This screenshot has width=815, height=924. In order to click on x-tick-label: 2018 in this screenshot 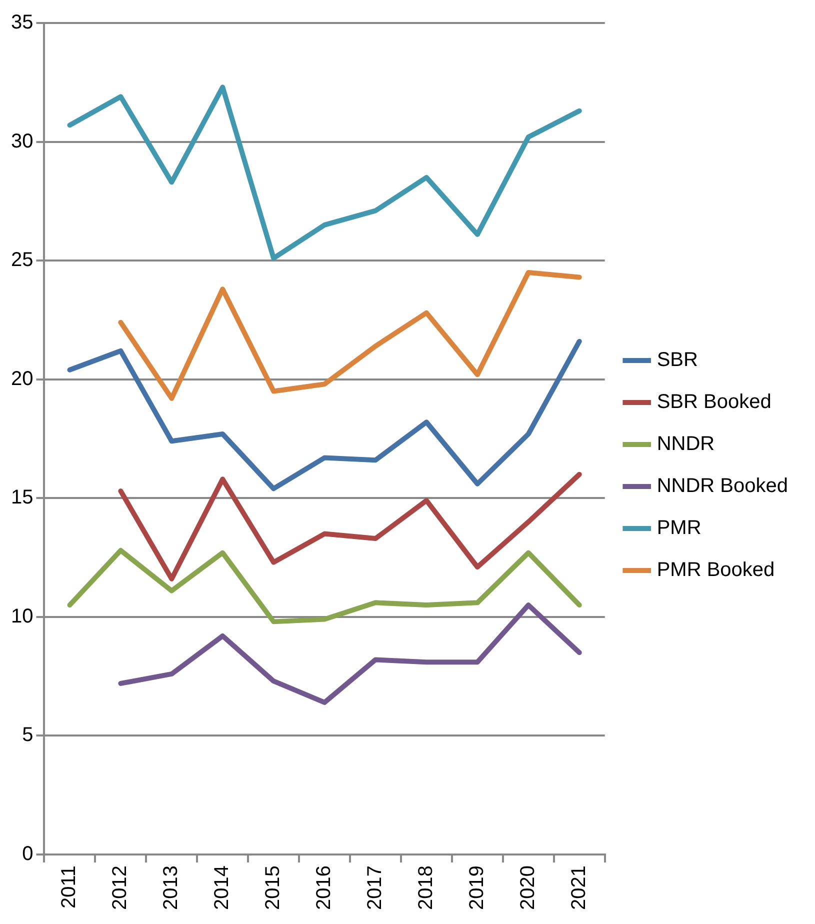, I will do `click(425, 888)`.